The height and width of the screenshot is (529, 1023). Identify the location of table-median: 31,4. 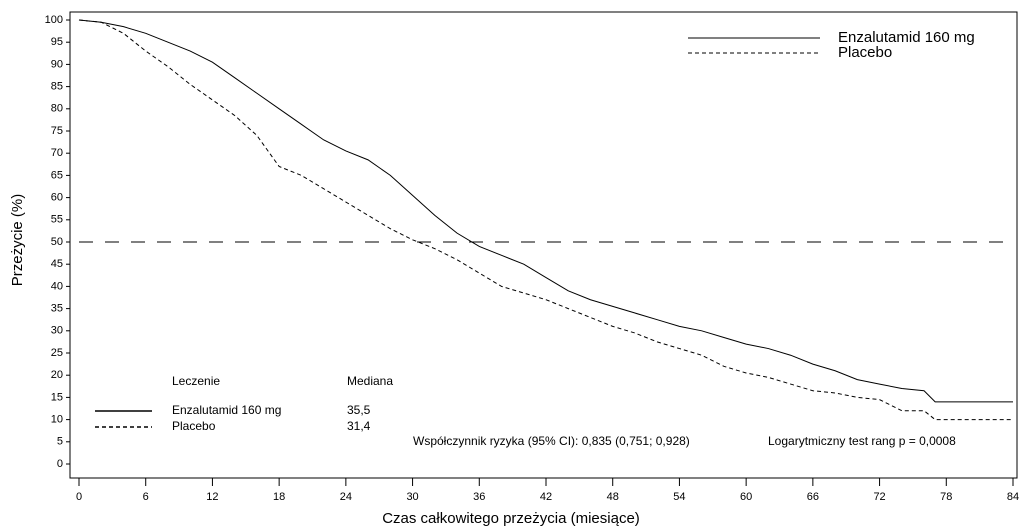
(359, 426).